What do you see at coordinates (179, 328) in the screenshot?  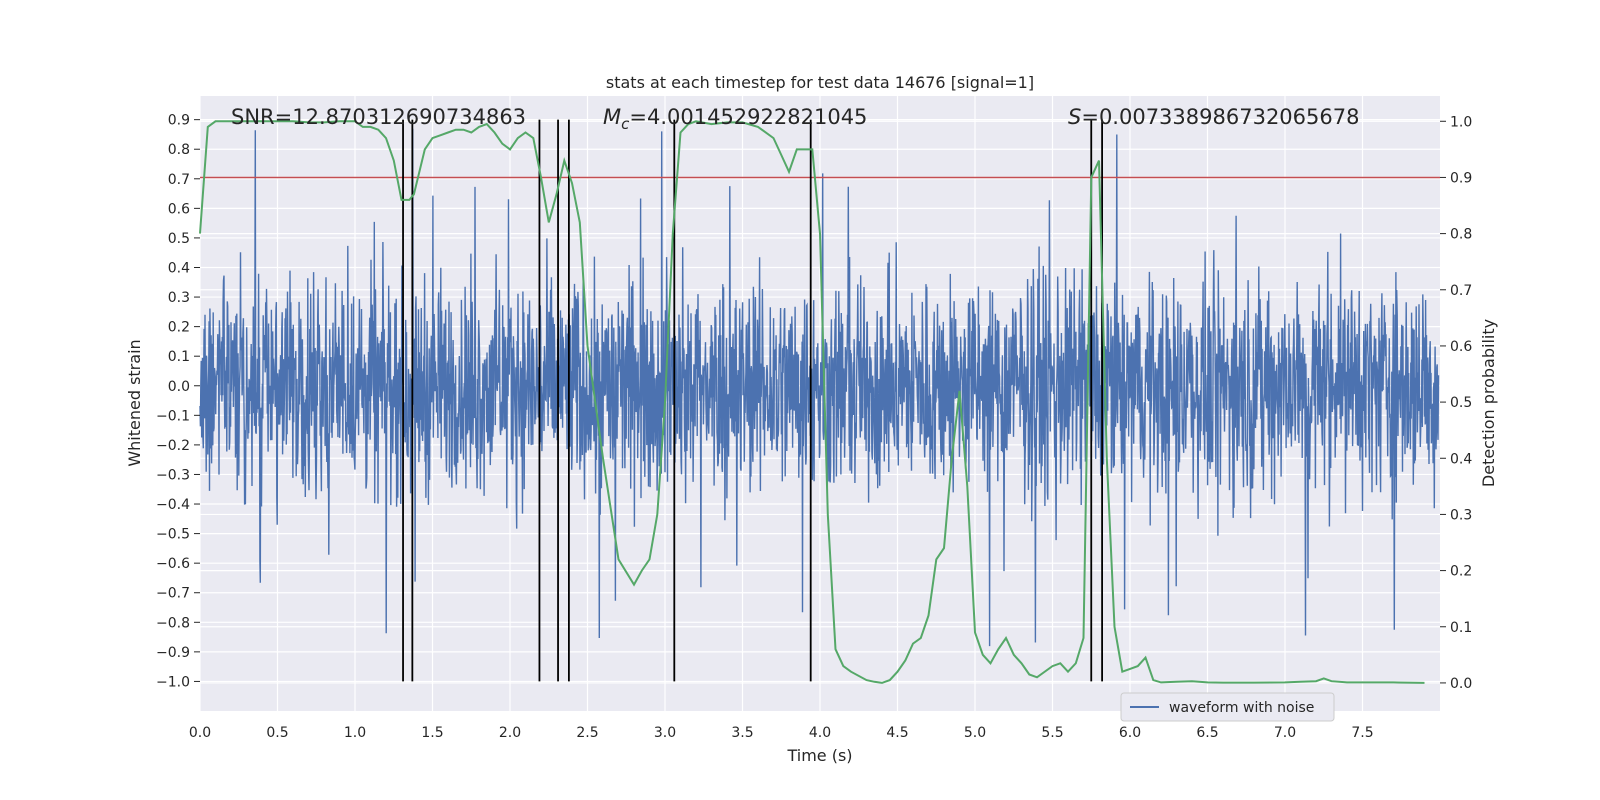 I see `y-tick-label-7: 0.2` at bounding box center [179, 328].